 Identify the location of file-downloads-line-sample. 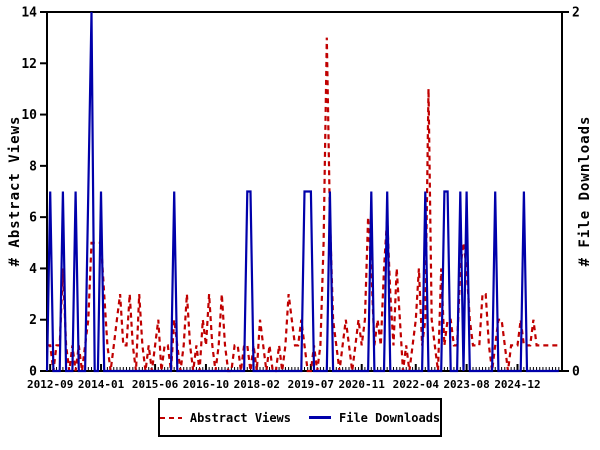
(320, 417).